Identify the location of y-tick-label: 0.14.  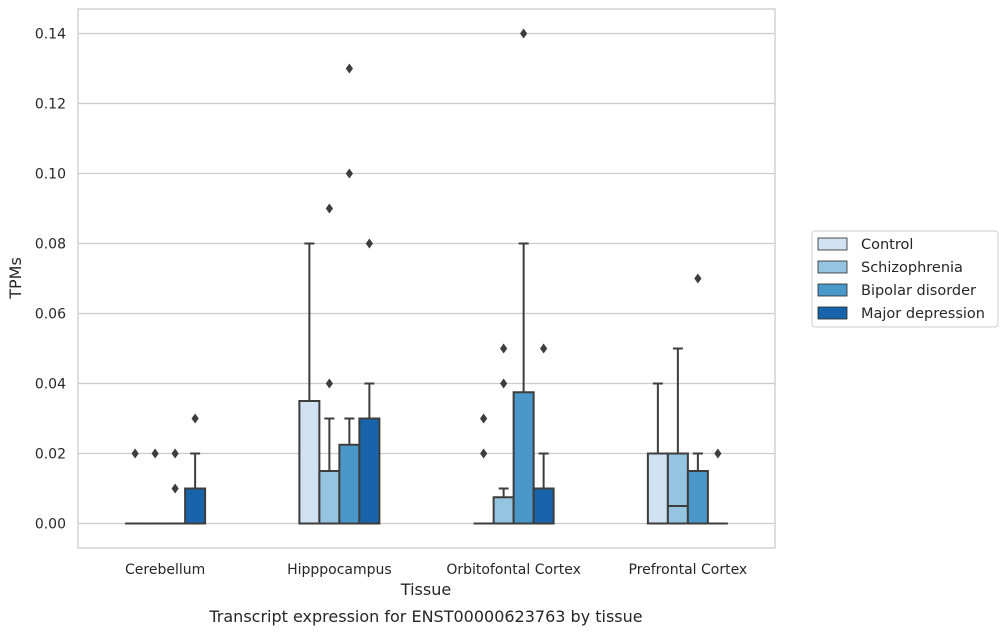
(50, 35).